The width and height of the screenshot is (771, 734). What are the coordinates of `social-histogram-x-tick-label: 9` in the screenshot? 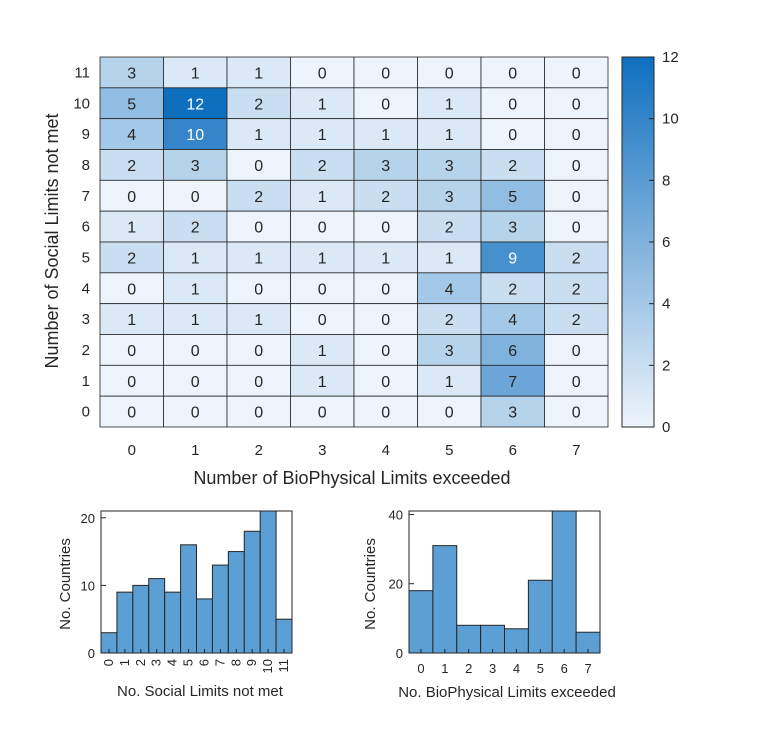 It's located at (251, 662).